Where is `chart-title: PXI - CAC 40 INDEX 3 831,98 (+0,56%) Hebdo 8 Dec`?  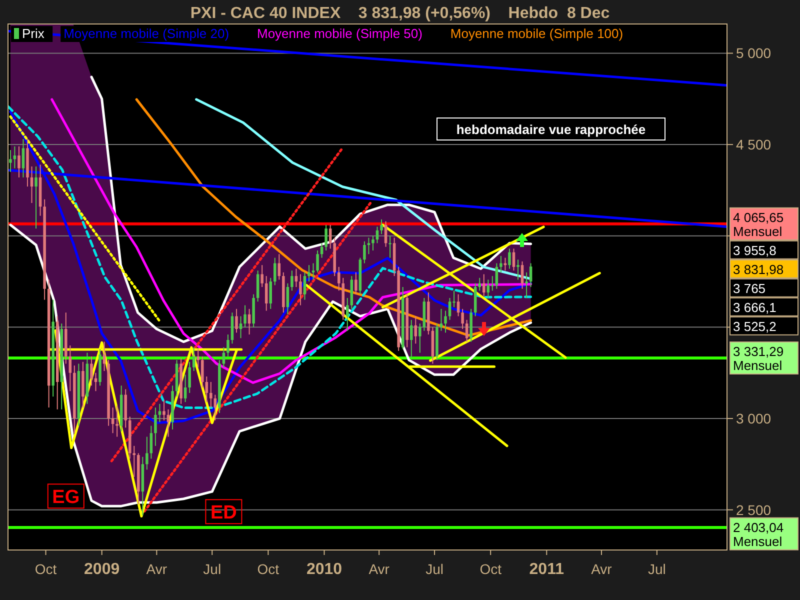 chart-title: PXI - CAC 40 INDEX 3 831,98 (+0,56%) Hebdo 8 Dec is located at coordinates (400, 13).